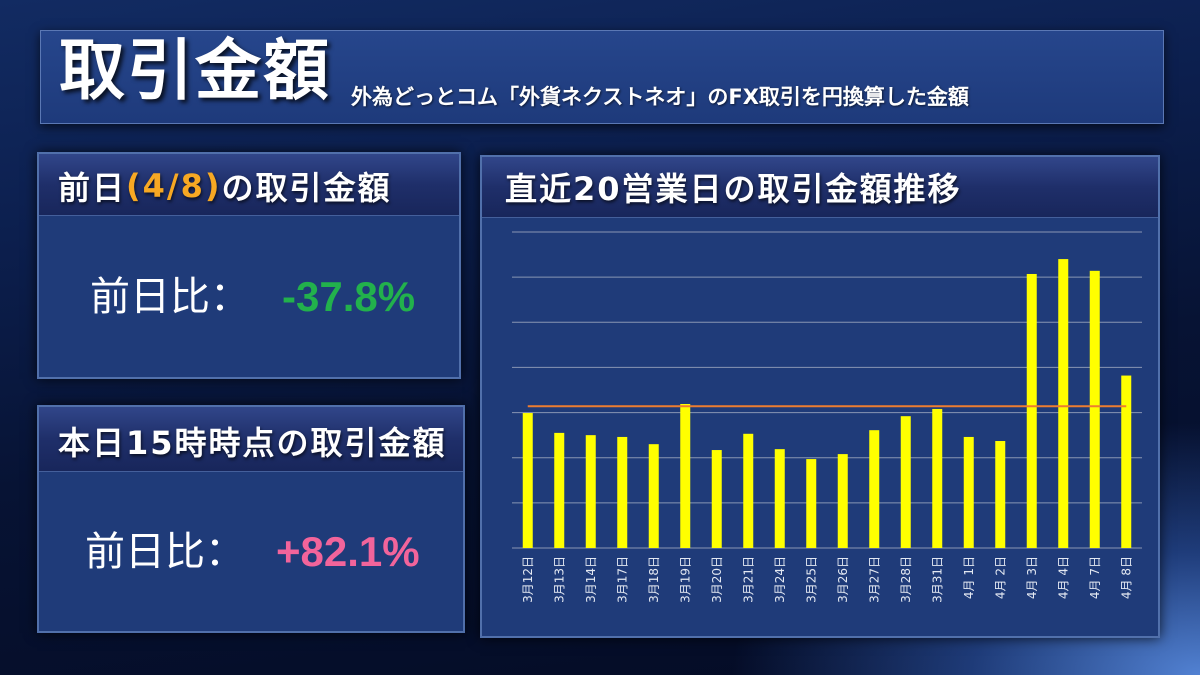 The width and height of the screenshot is (1200, 675). Describe the element at coordinates (306, 188) in the screenshot. I see `prev-day-title-suffix: の取引金額` at that location.